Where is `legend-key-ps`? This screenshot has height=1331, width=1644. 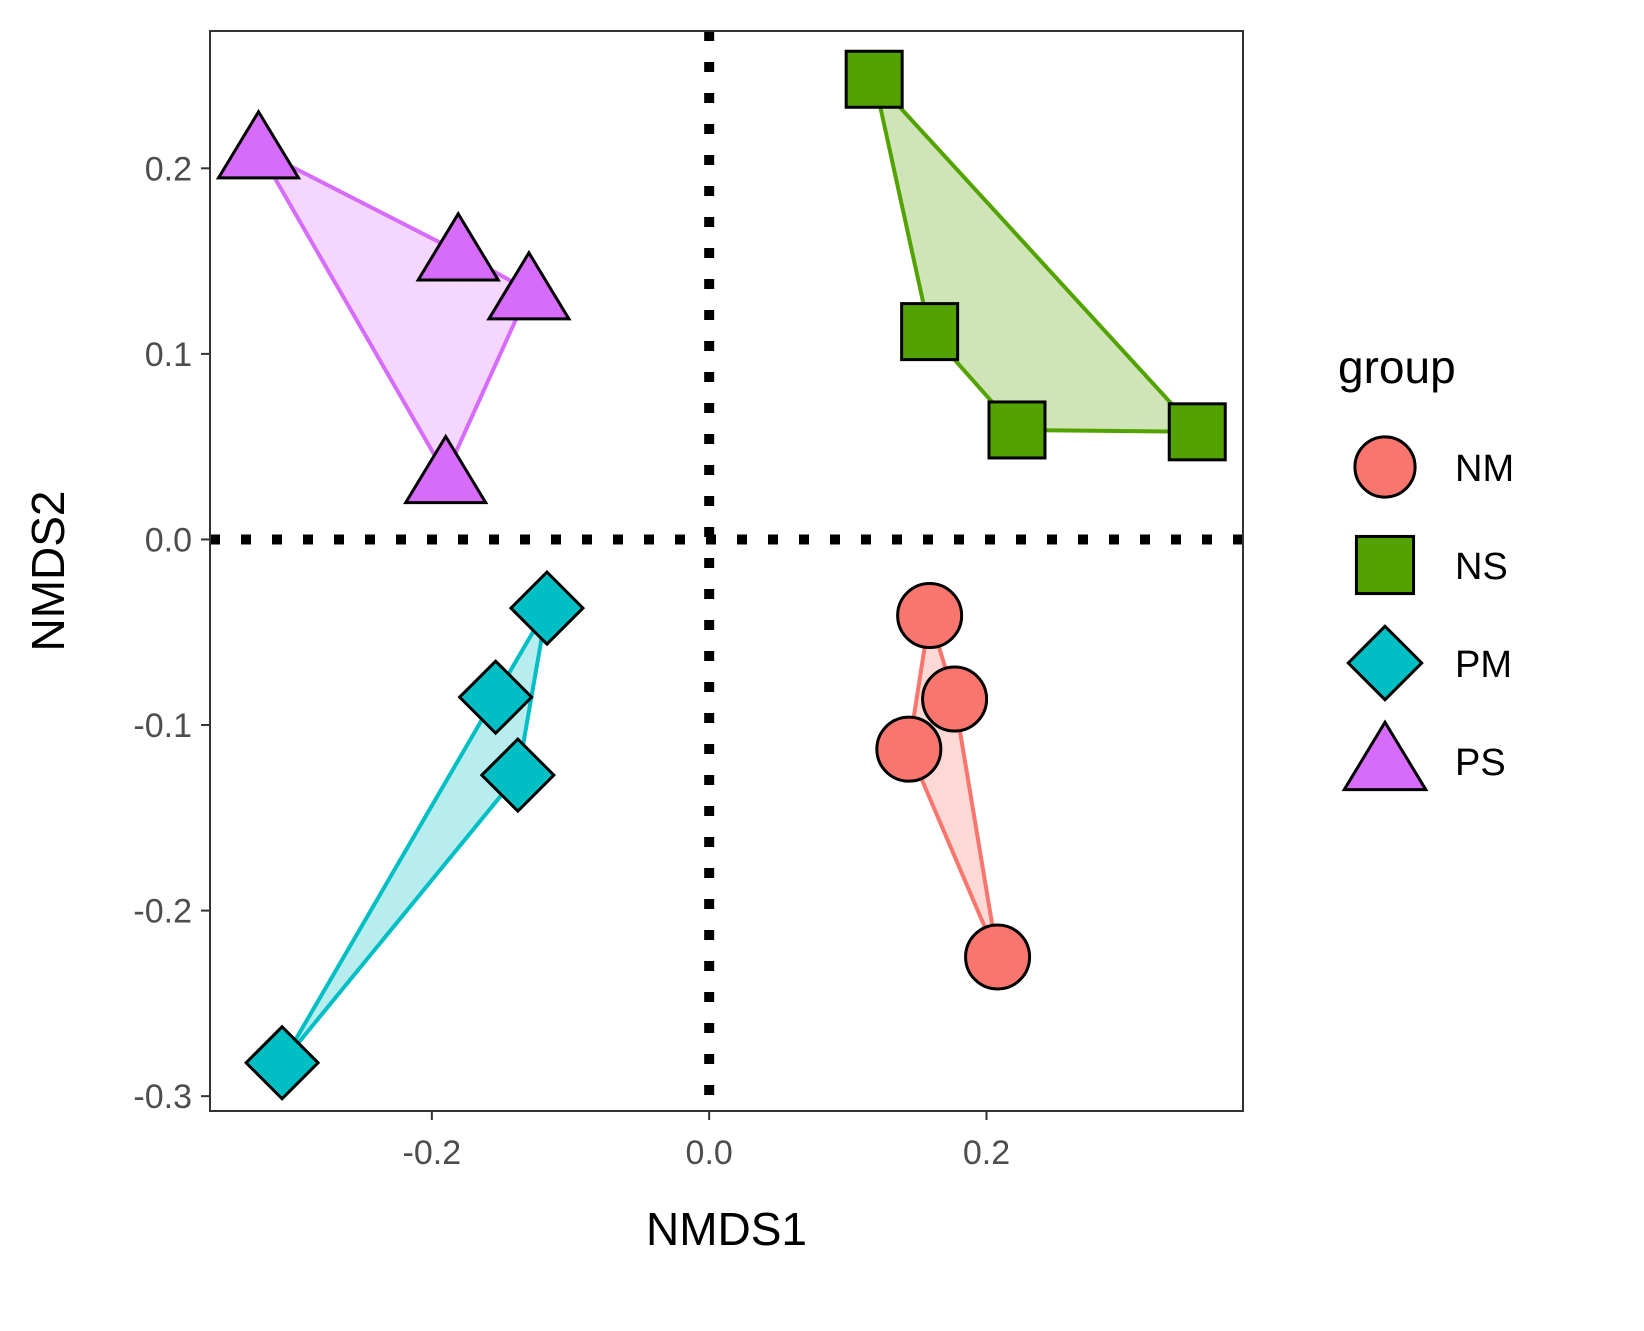 legend-key-ps is located at coordinates (1385, 755).